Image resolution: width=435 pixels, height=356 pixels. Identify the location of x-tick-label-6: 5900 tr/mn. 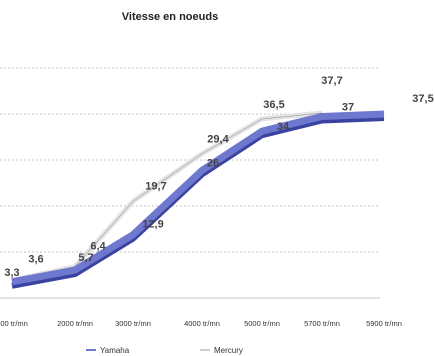
(384, 323).